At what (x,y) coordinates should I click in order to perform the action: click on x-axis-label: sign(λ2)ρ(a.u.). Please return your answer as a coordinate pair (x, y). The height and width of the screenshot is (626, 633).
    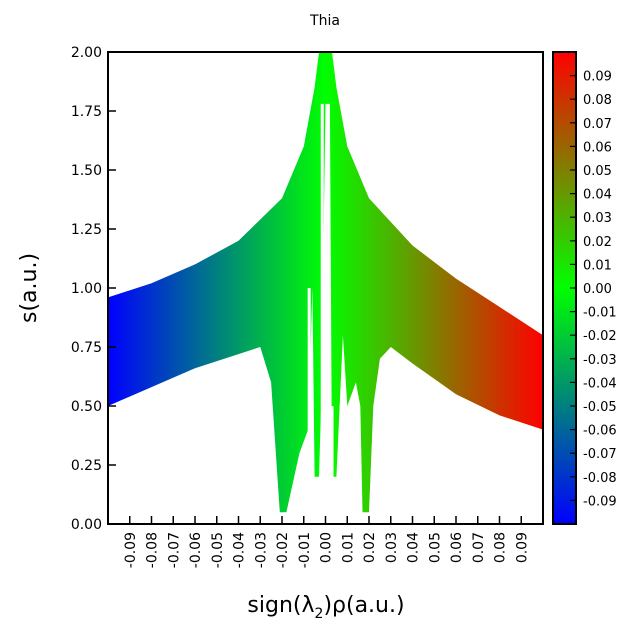
    Looking at the image, I should click on (325, 607).